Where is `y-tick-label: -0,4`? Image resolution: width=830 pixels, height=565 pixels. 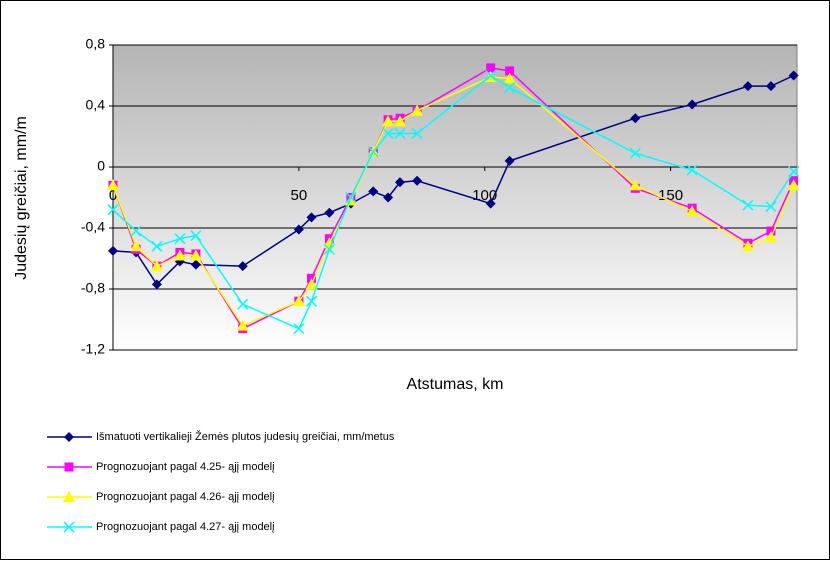
y-tick-label: -0,4 is located at coordinates (93, 227).